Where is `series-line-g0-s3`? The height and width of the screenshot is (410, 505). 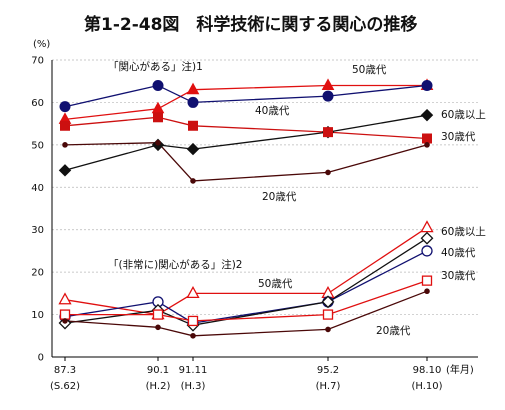
series-line-g0-s3 is located at coordinates (246, 128).